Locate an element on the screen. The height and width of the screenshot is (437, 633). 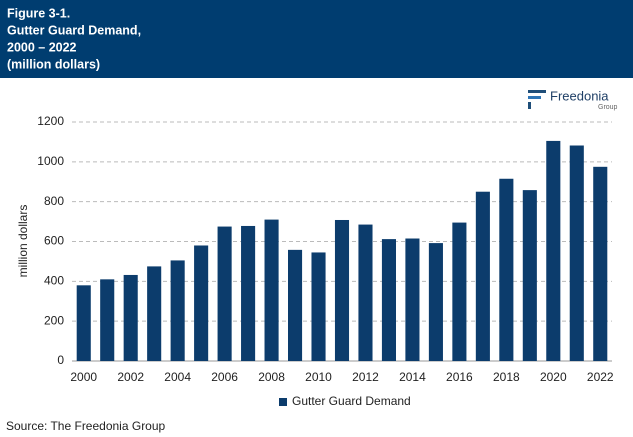
x-tick-label: 2008 is located at coordinates (271, 377).